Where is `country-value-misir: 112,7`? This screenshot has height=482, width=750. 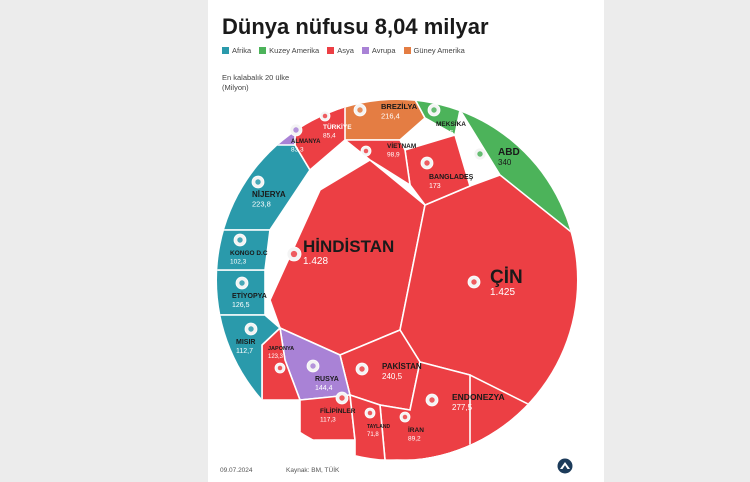
country-value-misir: 112,7 is located at coordinates (244, 351).